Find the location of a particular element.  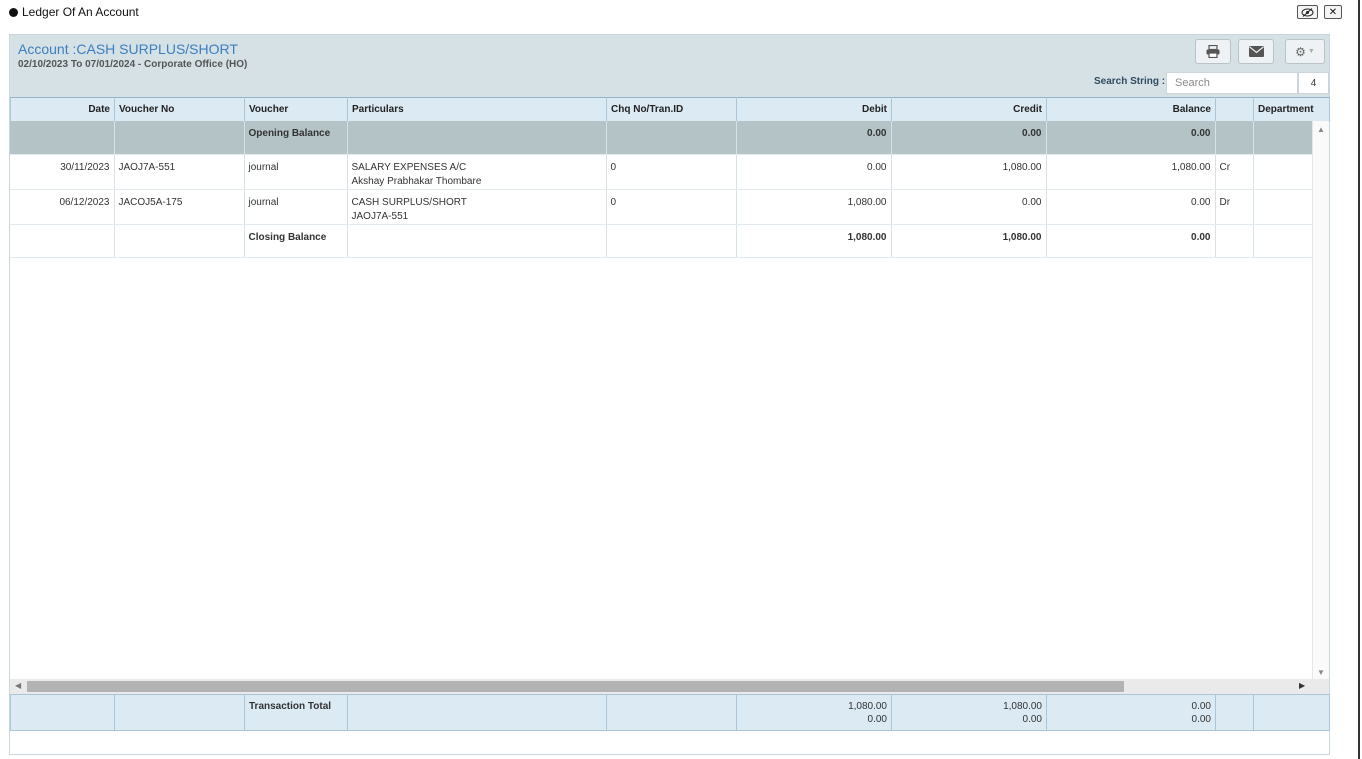

row-voucher-no-link: JAOJ7A-551 is located at coordinates (179, 172).